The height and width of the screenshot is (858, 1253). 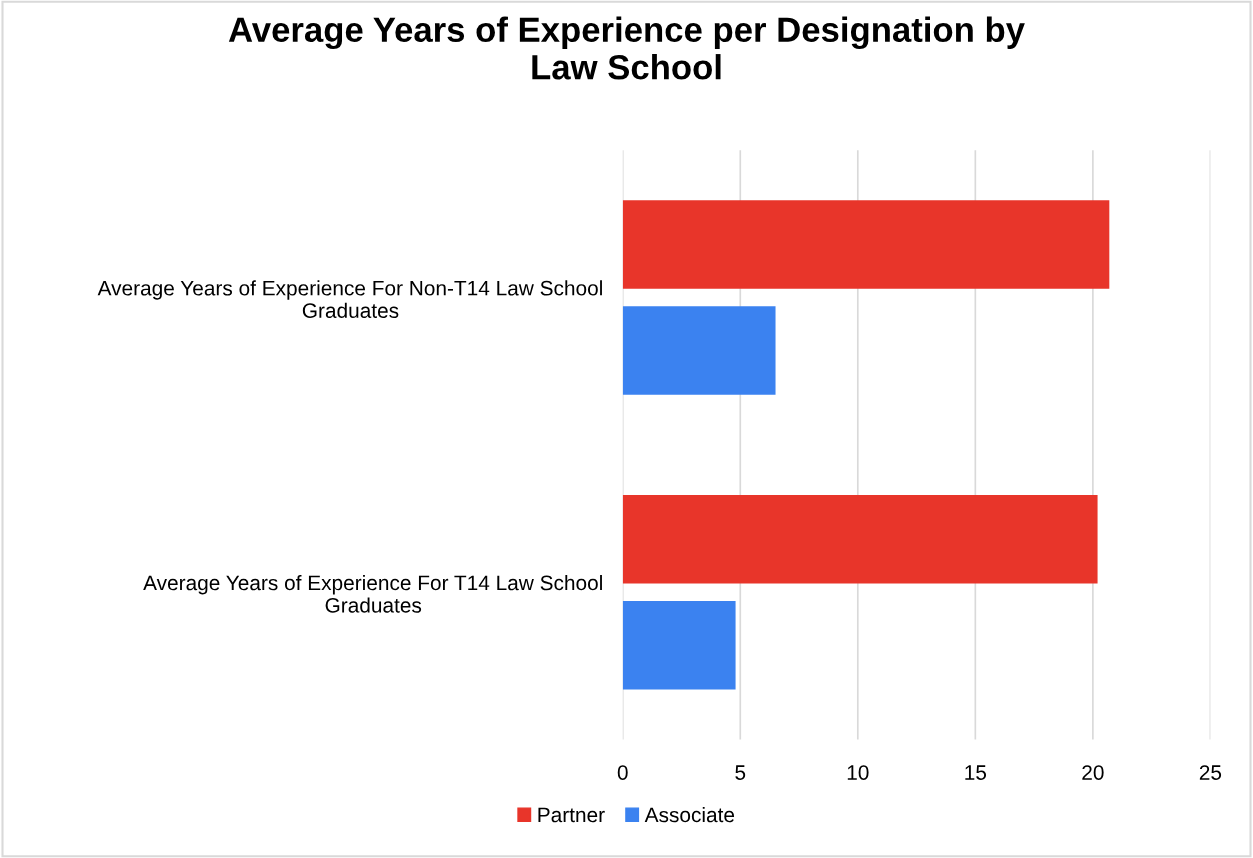 What do you see at coordinates (689, 814) in the screenshot?
I see `legend-label: Associate` at bounding box center [689, 814].